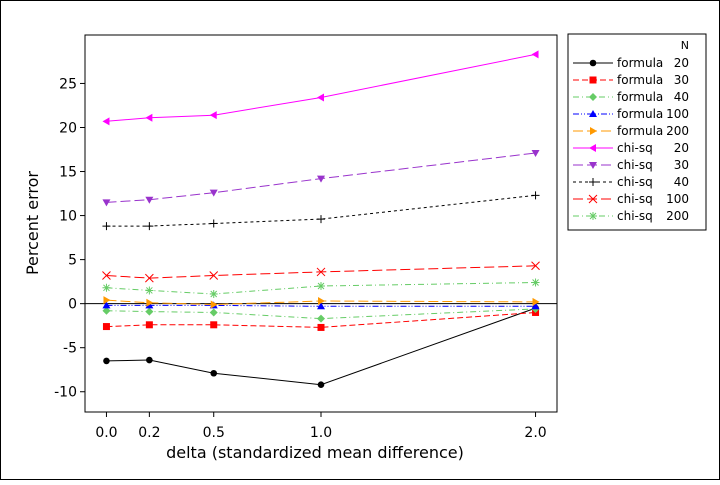  I want to click on y-tick-label: -5, so click(70, 349).